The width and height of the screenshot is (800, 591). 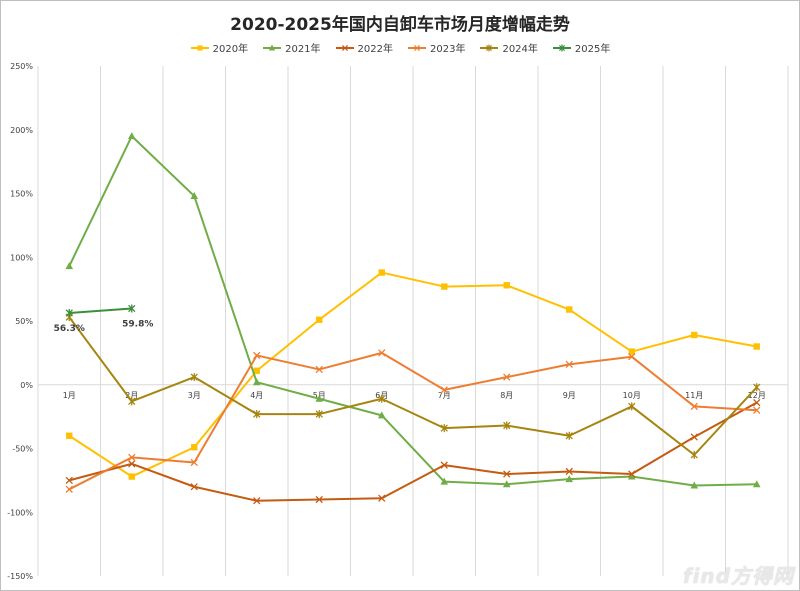 What do you see at coordinates (400, 25) in the screenshot?
I see `chart-title: 2020-2025年国内自卸车市场月度增幅走势` at bounding box center [400, 25].